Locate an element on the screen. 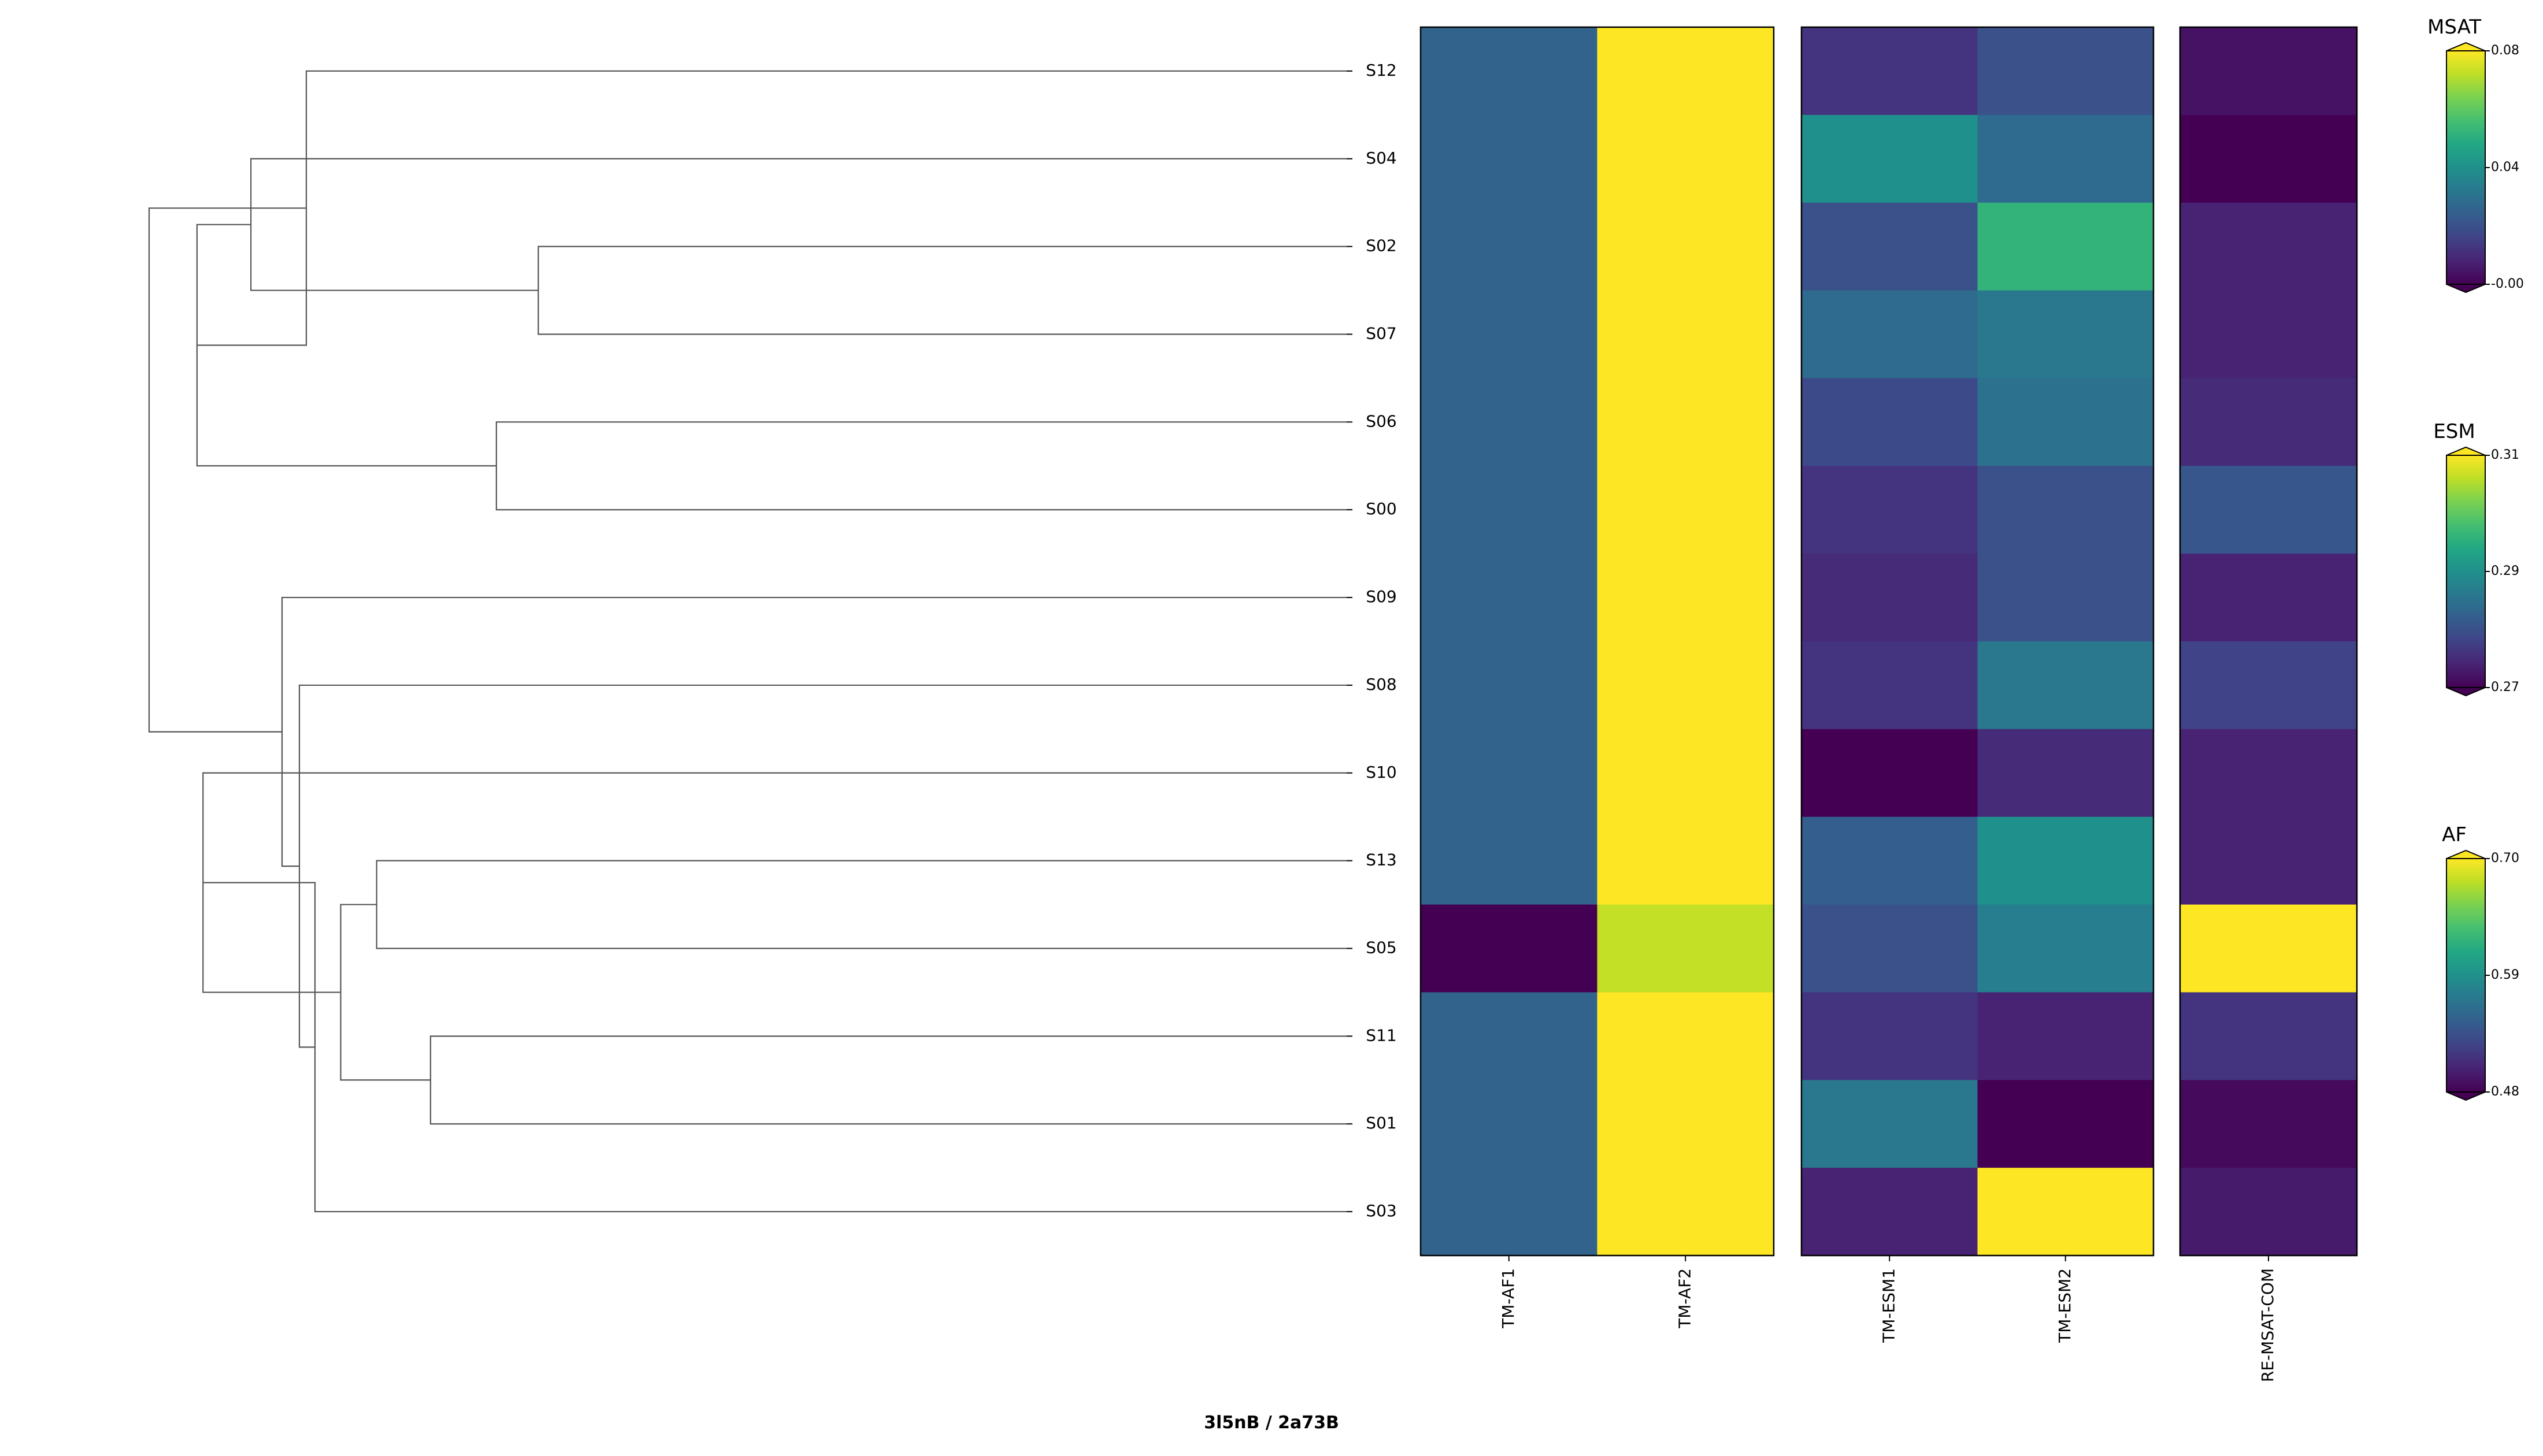 This screenshot has width=2543, height=1456. colorbar-title: AF is located at coordinates (2454, 834).